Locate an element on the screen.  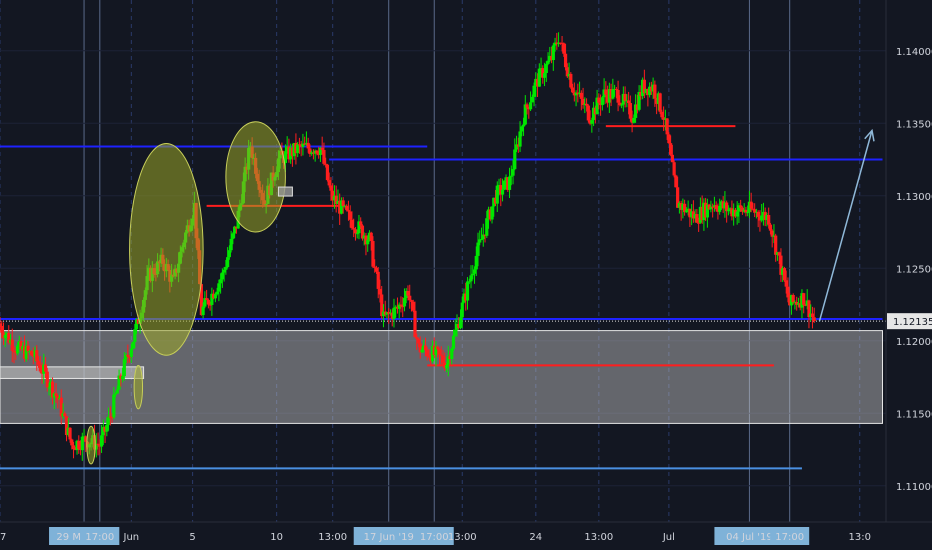
price-tick-label: 1.13500 is located at coordinates (914, 124).